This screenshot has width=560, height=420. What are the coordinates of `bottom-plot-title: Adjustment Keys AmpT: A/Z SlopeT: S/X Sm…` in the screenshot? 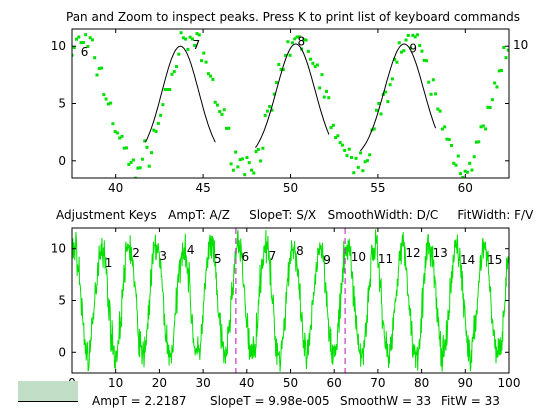 It's located at (295, 215).